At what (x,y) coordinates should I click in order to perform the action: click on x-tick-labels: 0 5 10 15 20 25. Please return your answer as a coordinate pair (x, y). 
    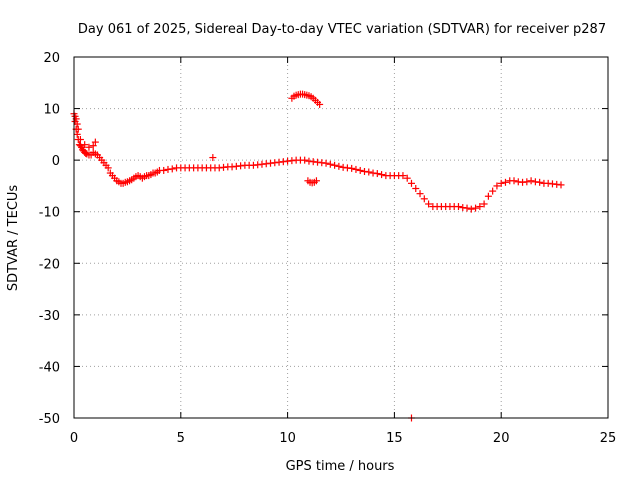
    Looking at the image, I should click on (343, 438).